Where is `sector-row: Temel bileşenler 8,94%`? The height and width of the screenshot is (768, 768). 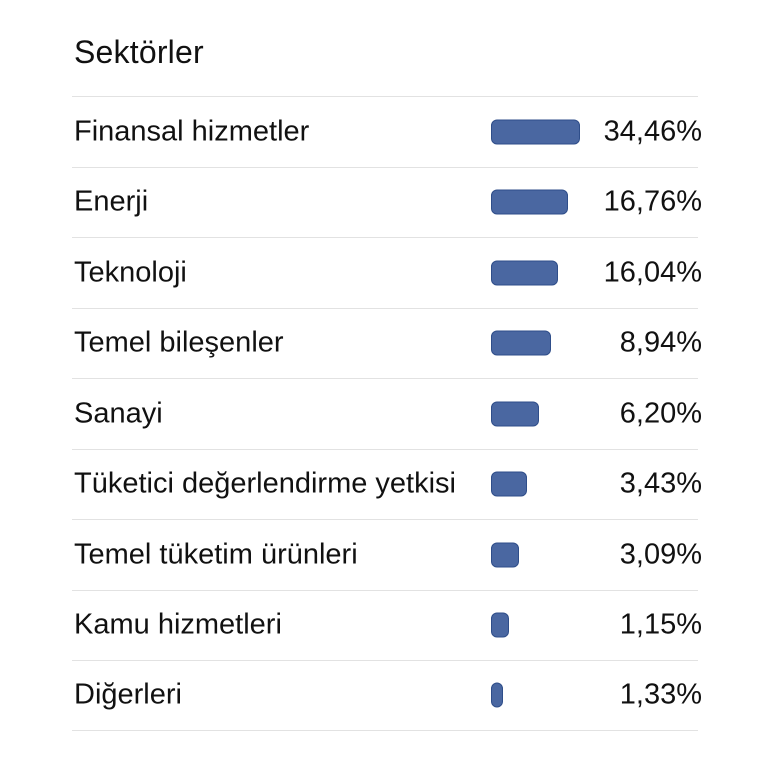
sector-row: Temel bileşenler 8,94% is located at coordinates (387, 343).